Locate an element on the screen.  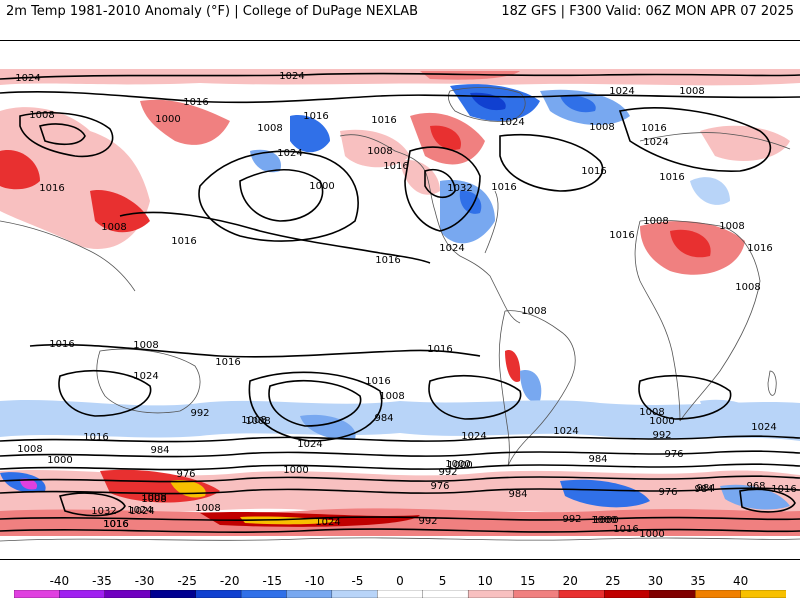
north-america-coast is located at coordinates (430, 229).